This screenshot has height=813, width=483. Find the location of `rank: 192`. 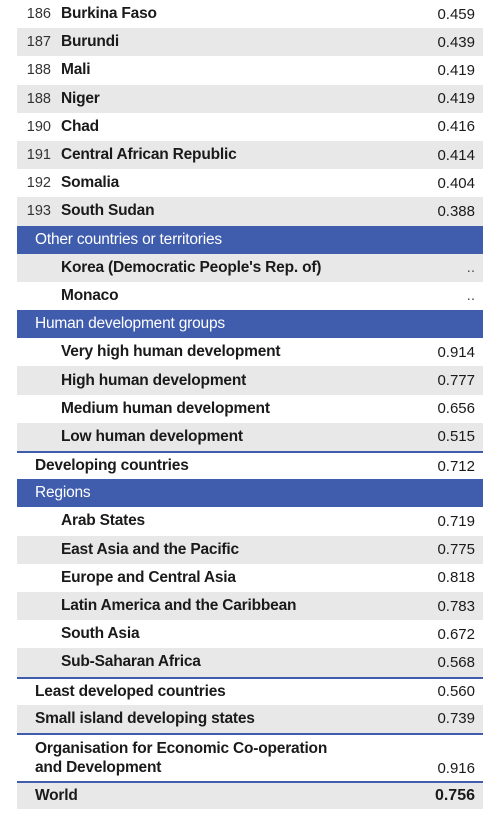

rank: 192 is located at coordinates (38, 183).